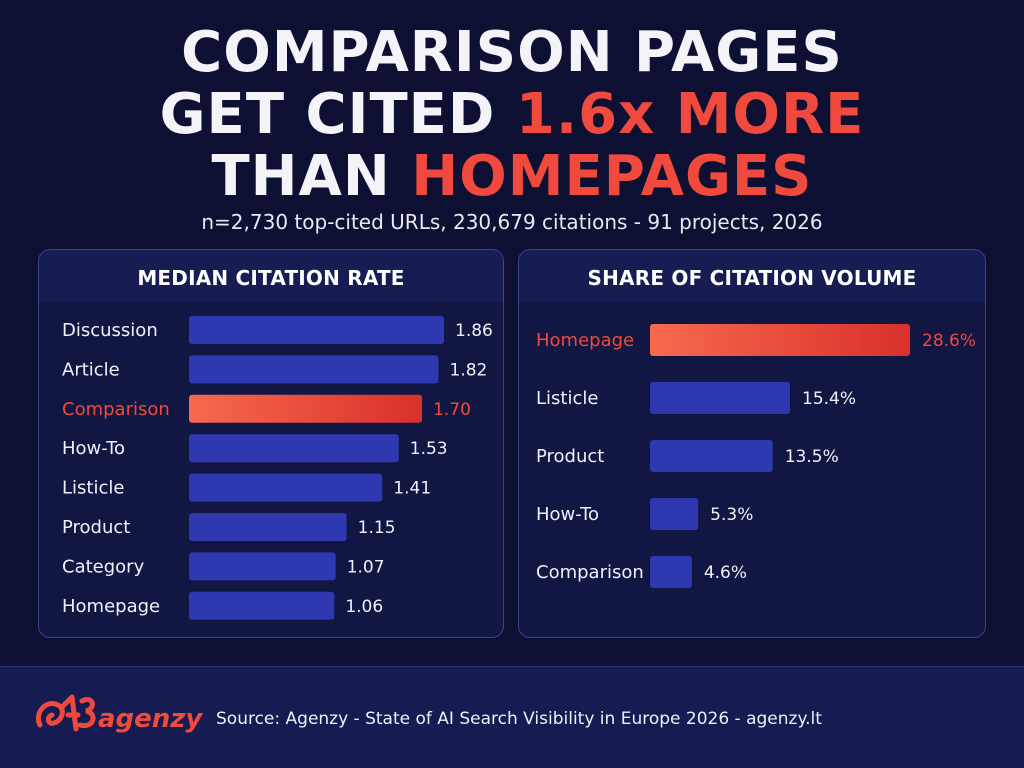 Image resolution: width=1024 pixels, height=768 pixels. Describe the element at coordinates (452, 410) in the screenshot. I see `value-label-comparison: 1.70` at that location.